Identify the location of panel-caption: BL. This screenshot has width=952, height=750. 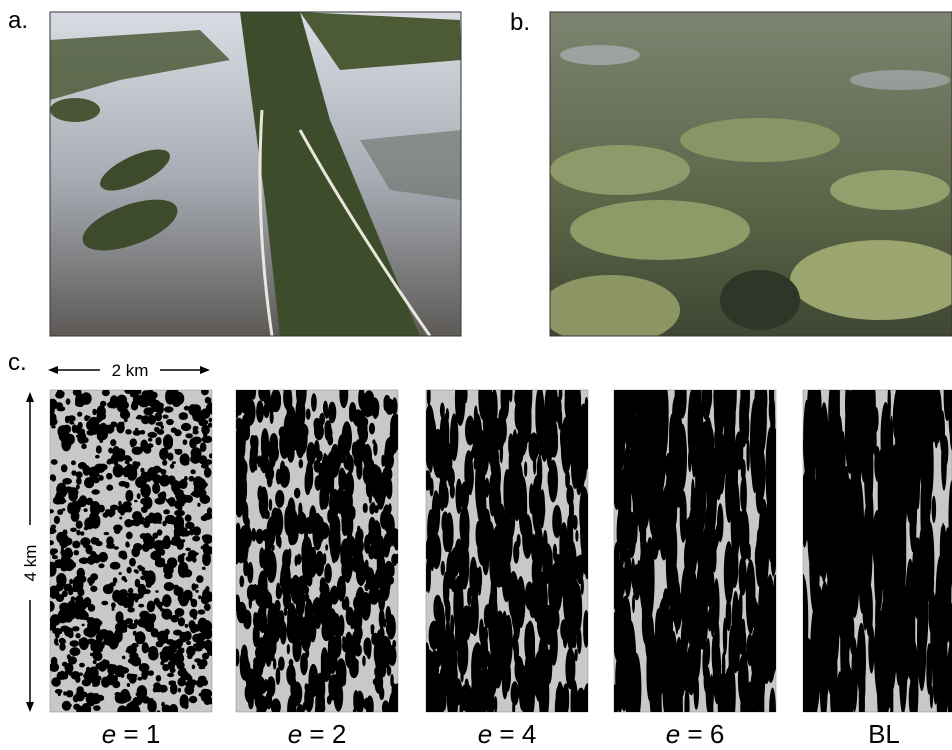
(884, 734).